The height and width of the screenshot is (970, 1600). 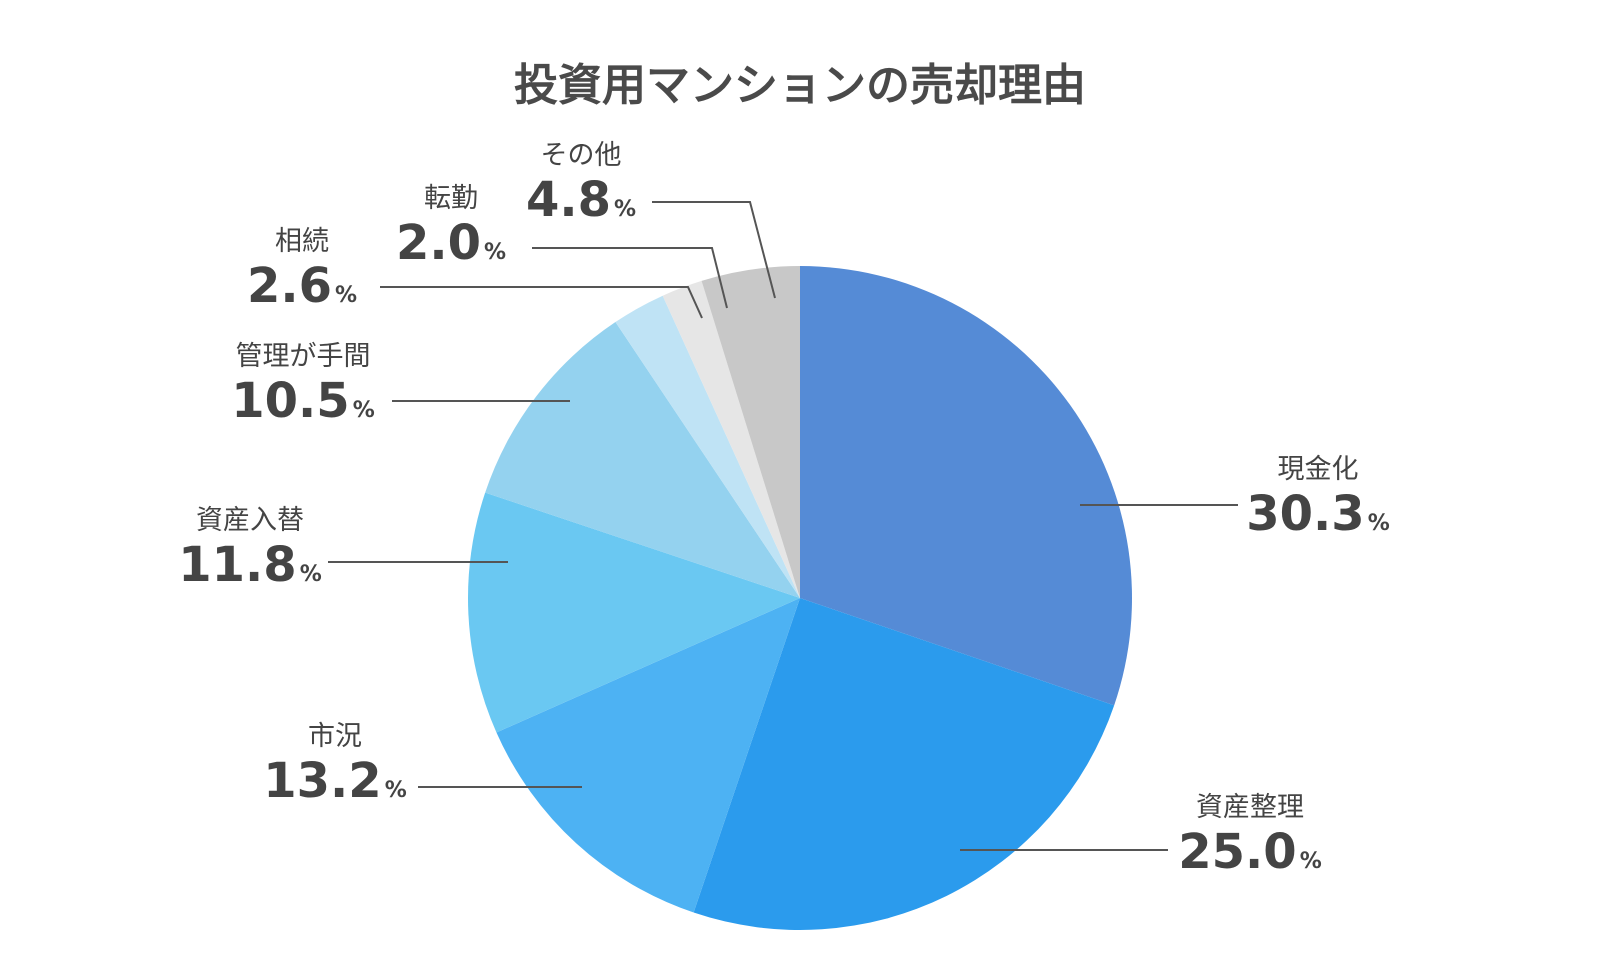 What do you see at coordinates (334, 781) in the screenshot?
I see `slice-value-label: 13.2%` at bounding box center [334, 781].